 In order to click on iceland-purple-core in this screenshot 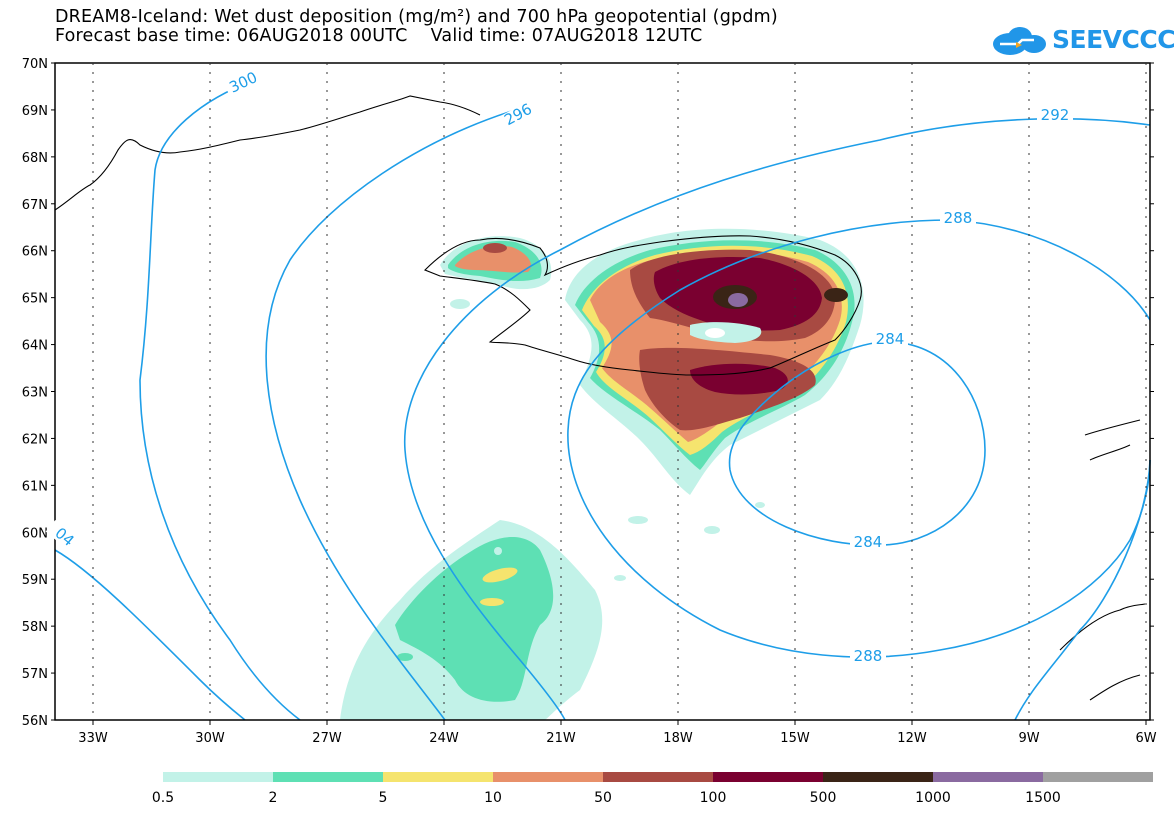, I will do `click(738, 300)`.